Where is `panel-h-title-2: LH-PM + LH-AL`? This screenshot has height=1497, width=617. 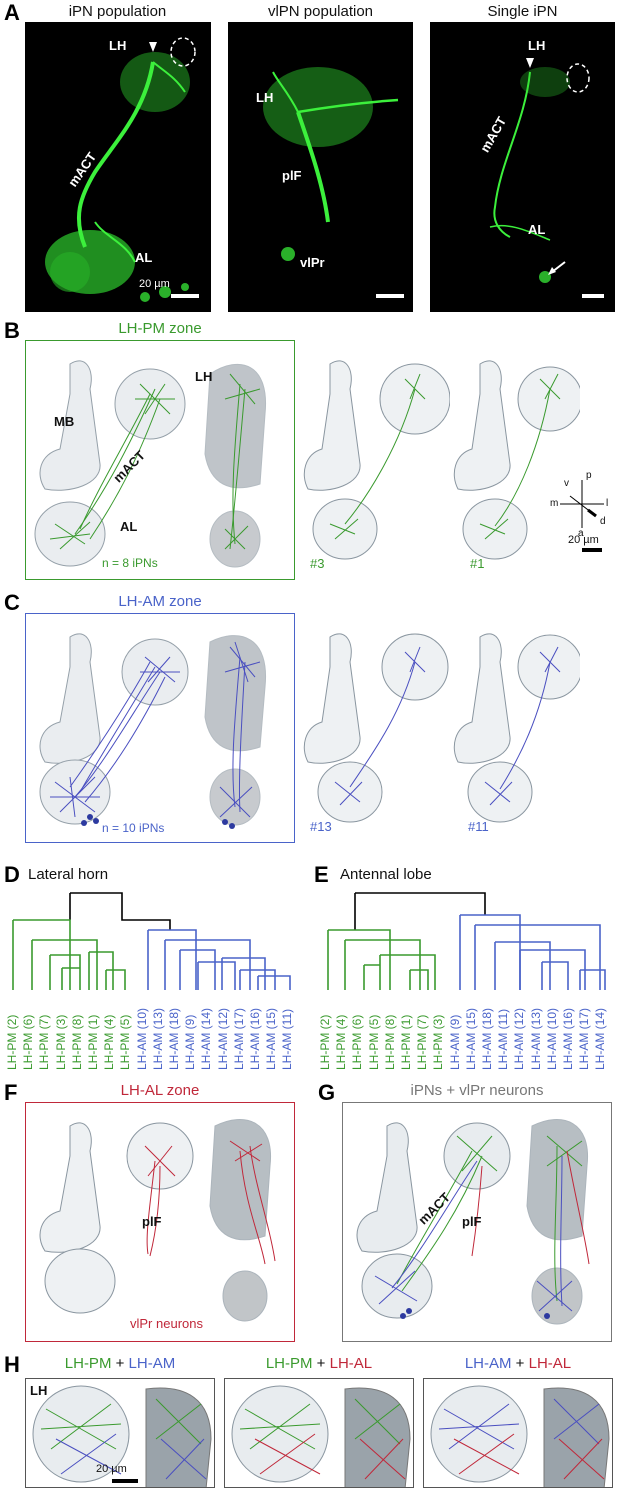
panel-h-title-2: LH-PM + LH-AL is located at coordinates (319, 1363).